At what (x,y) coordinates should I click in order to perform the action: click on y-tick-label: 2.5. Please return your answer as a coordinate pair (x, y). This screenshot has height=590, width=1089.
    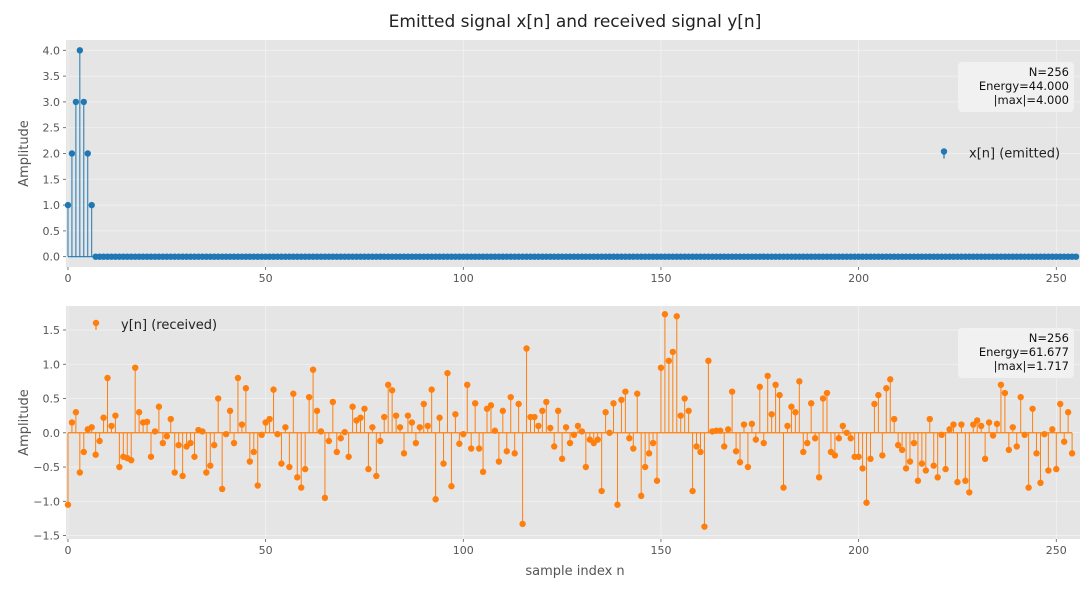
    Looking at the image, I should click on (52, 128).